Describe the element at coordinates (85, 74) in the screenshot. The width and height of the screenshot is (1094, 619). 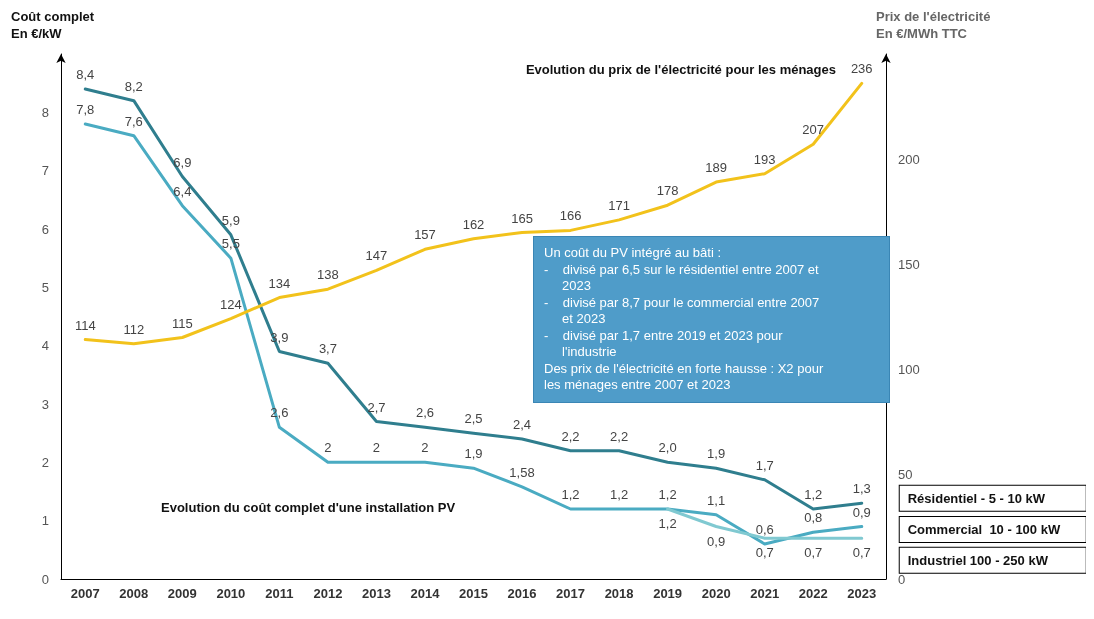
I see `data-label: 8,4` at that location.